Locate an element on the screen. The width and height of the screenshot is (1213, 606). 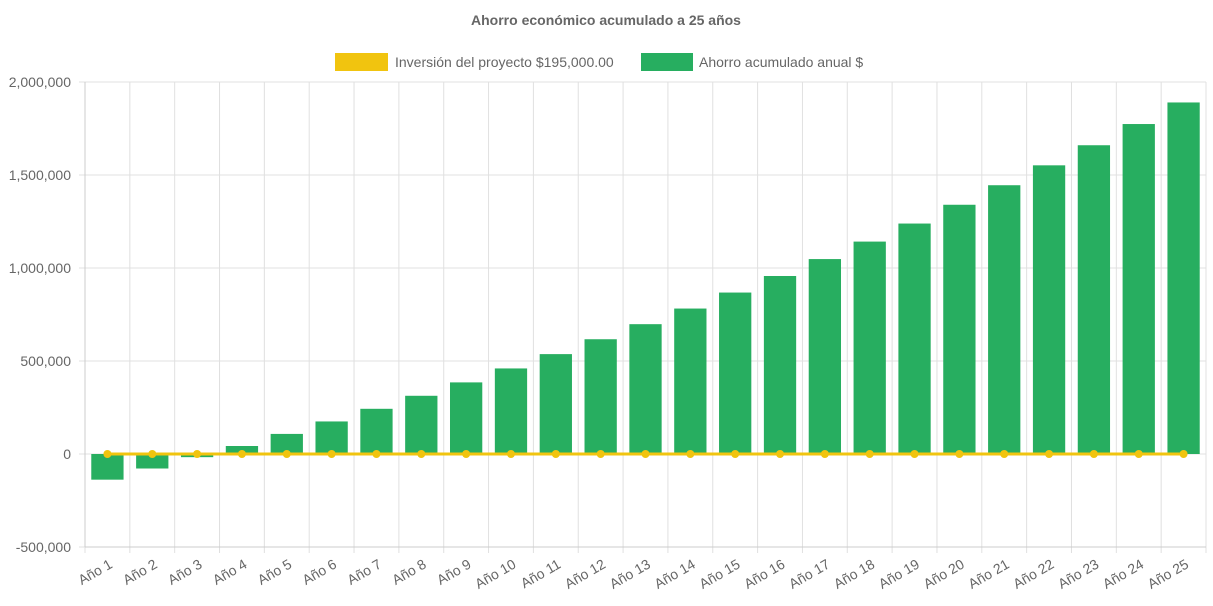
x-tick-label: Año 12 is located at coordinates (585, 574).